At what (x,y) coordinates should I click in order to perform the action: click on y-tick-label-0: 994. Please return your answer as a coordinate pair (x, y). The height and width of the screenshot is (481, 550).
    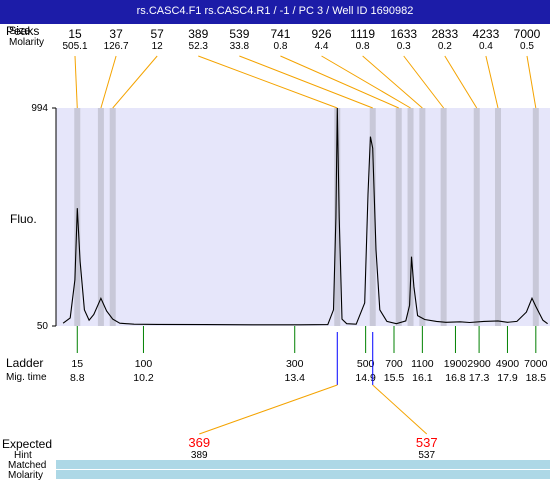
    Looking at the image, I should click on (39, 108).